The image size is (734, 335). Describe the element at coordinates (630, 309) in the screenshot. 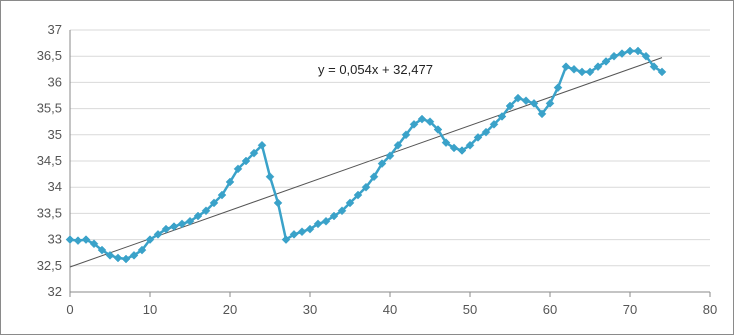

I see `x-tick-label: 70` at that location.